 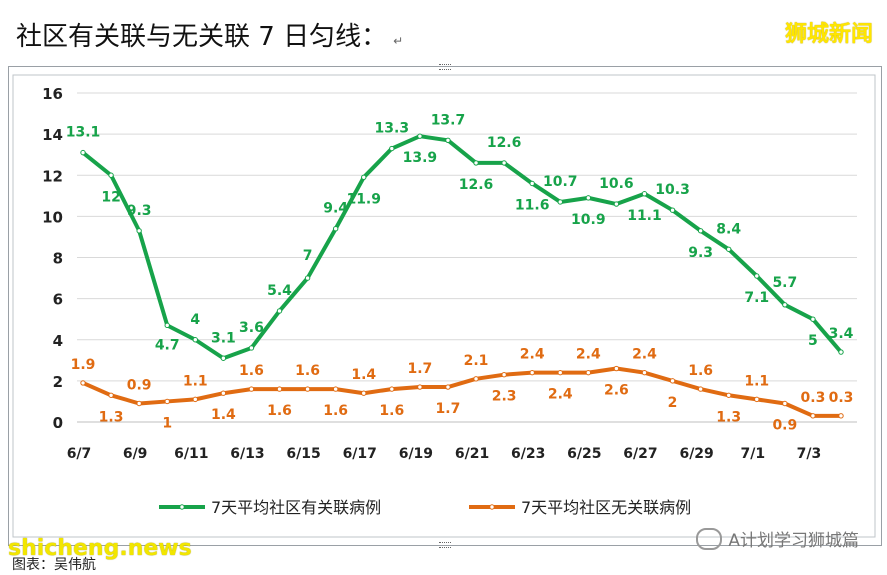 What do you see at coordinates (445, 67) in the screenshot?
I see `top-resize-handle` at bounding box center [445, 67].